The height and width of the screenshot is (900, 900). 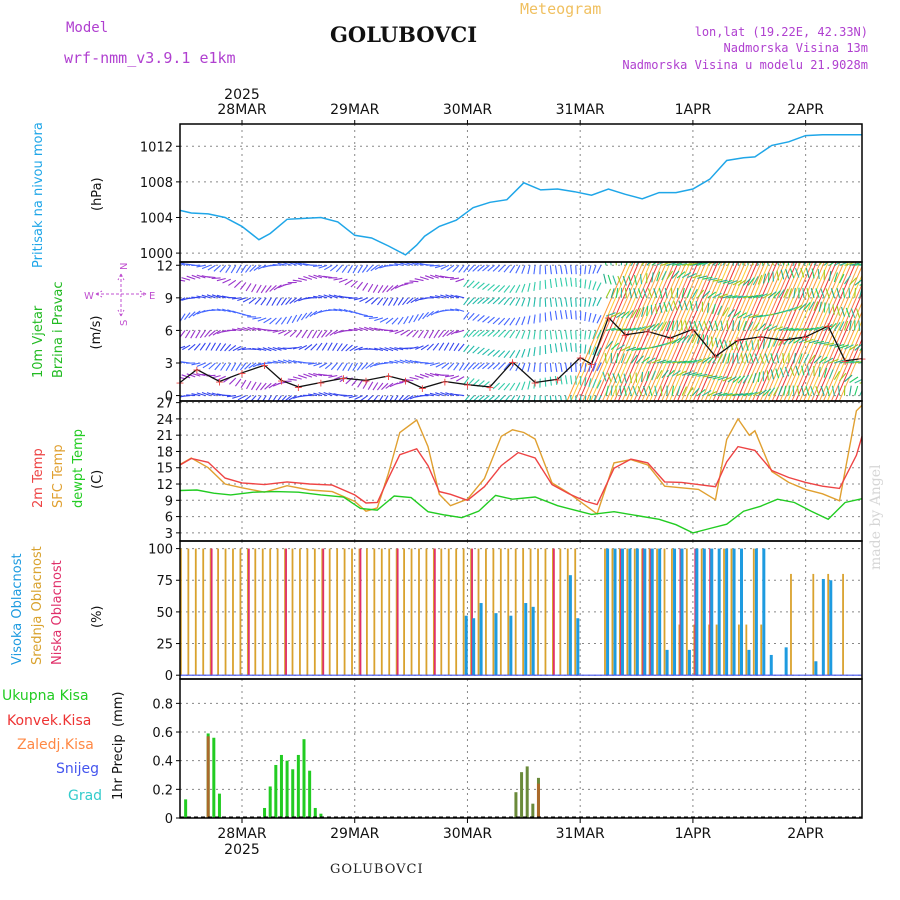 What do you see at coordinates (786, 661) in the screenshot?
I see `cloud-high-bar` at bounding box center [786, 661].